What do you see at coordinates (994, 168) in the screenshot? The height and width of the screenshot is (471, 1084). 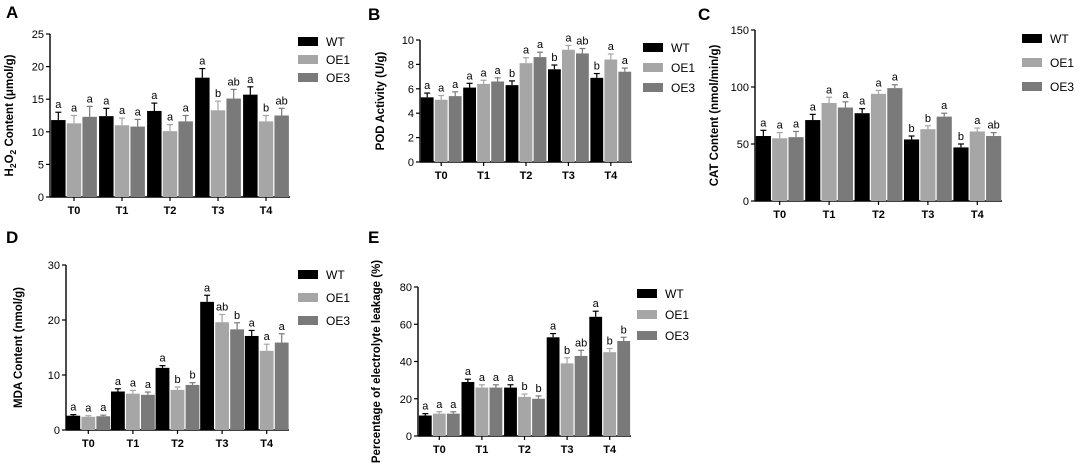 I see `bar-oe3-t4` at bounding box center [994, 168].